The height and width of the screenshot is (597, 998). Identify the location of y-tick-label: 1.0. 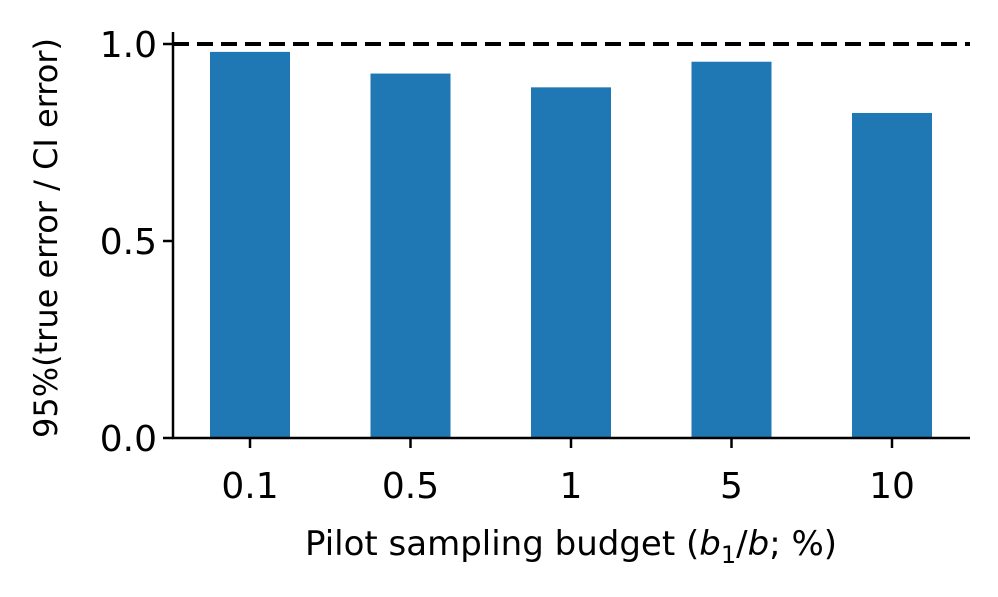
(128, 45).